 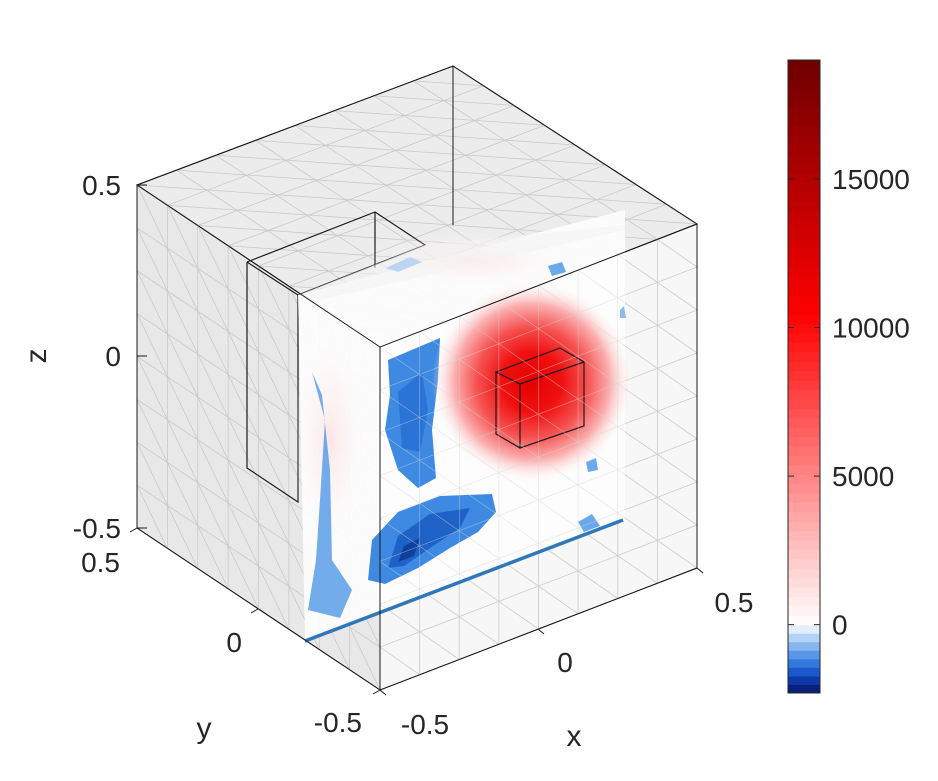 What do you see at coordinates (425, 724) in the screenshot?
I see `x-tick-label: -0.5` at bounding box center [425, 724].